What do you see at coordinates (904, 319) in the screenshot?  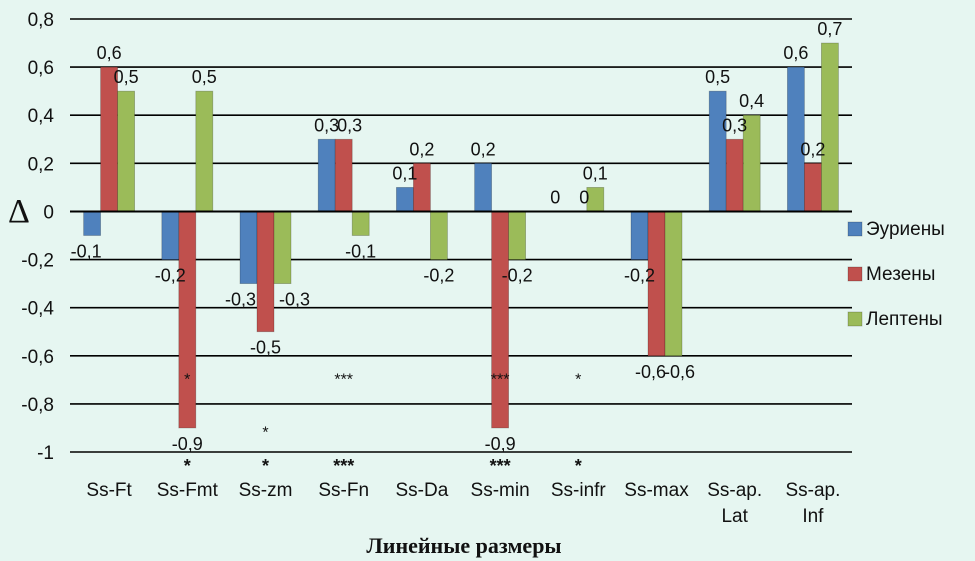 I see `legend-label: Лептены` at bounding box center [904, 319].